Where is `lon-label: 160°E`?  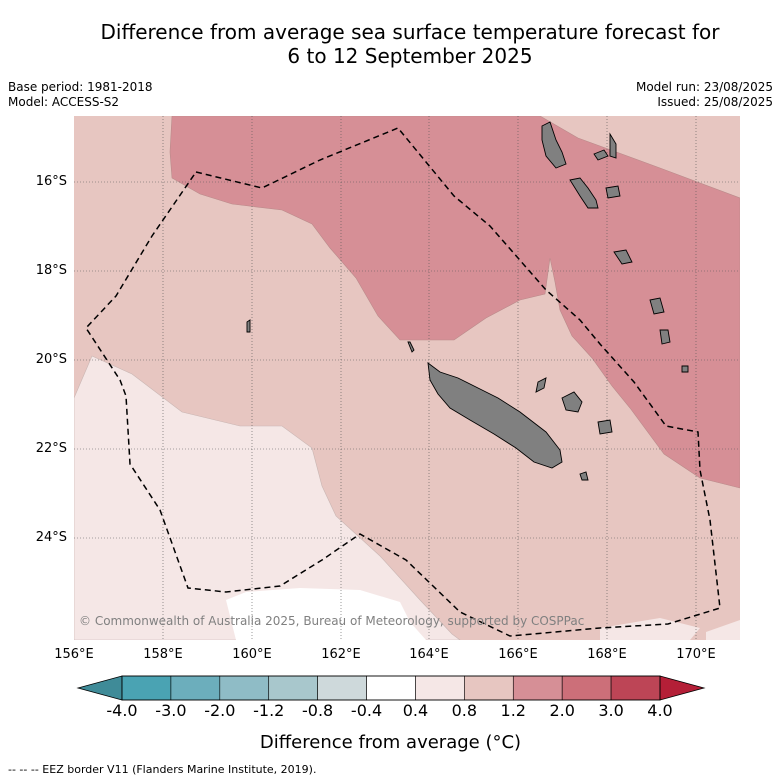
lon-label: 160°E is located at coordinates (252, 654).